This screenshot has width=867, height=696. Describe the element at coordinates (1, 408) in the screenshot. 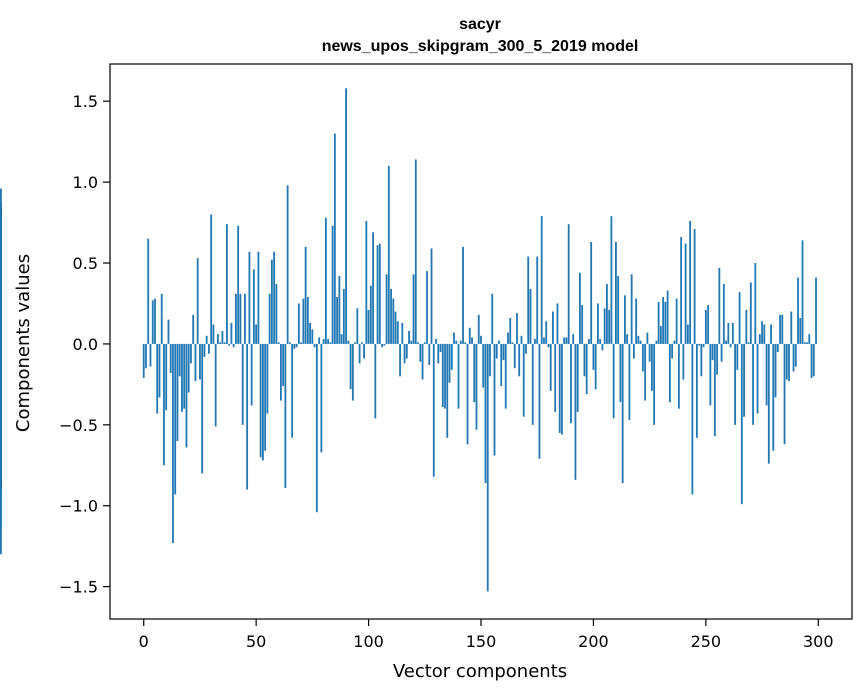

I see `bar-undefined` at that location.